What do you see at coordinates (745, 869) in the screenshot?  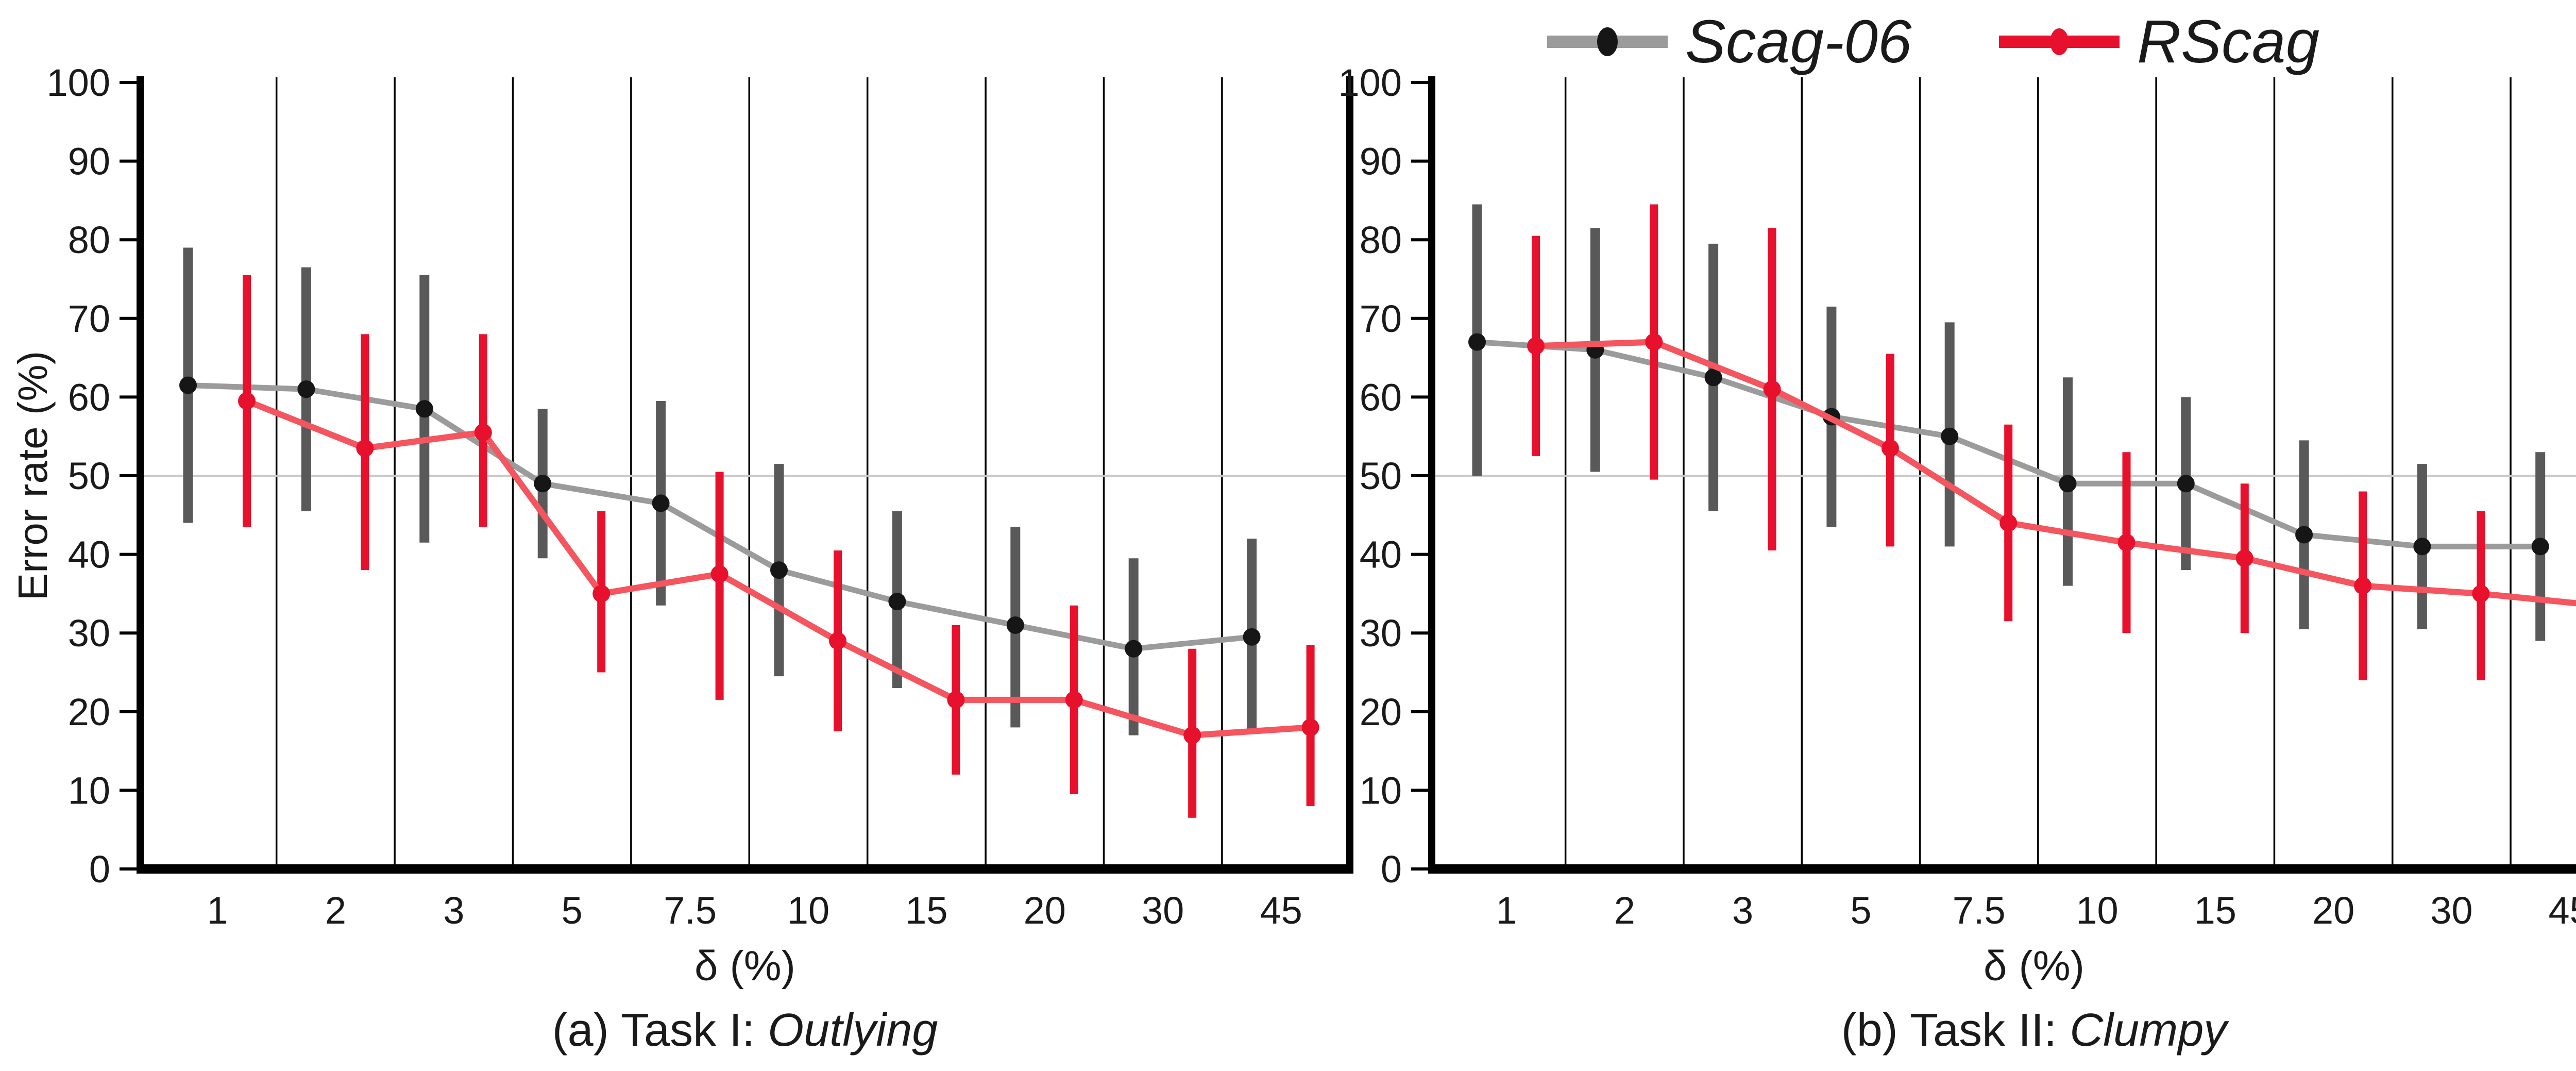 I see `panel-a-bottom-spine` at bounding box center [745, 869].